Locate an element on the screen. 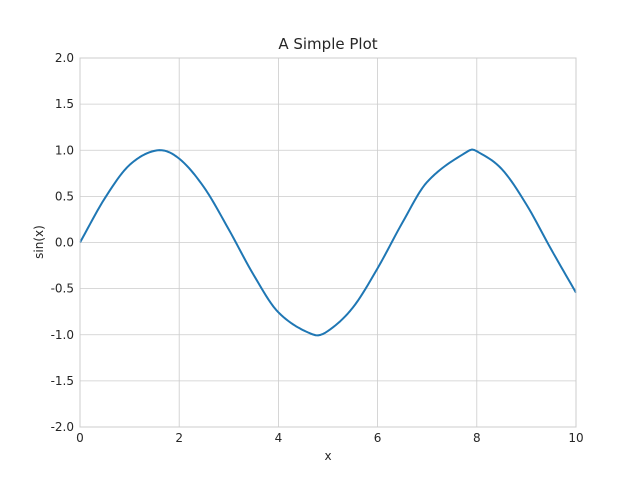 This screenshot has height=480, width=640. chart-title: A Simple Plot is located at coordinates (327, 44).